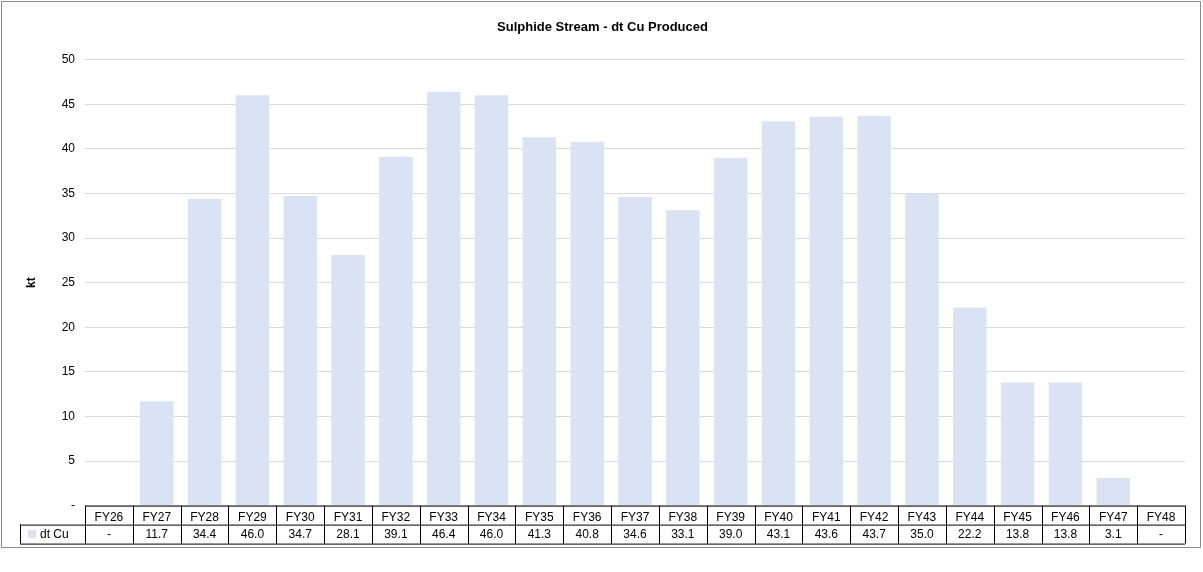  Describe the element at coordinates (68, 371) in the screenshot. I see `y-tick-label: 15` at that location.